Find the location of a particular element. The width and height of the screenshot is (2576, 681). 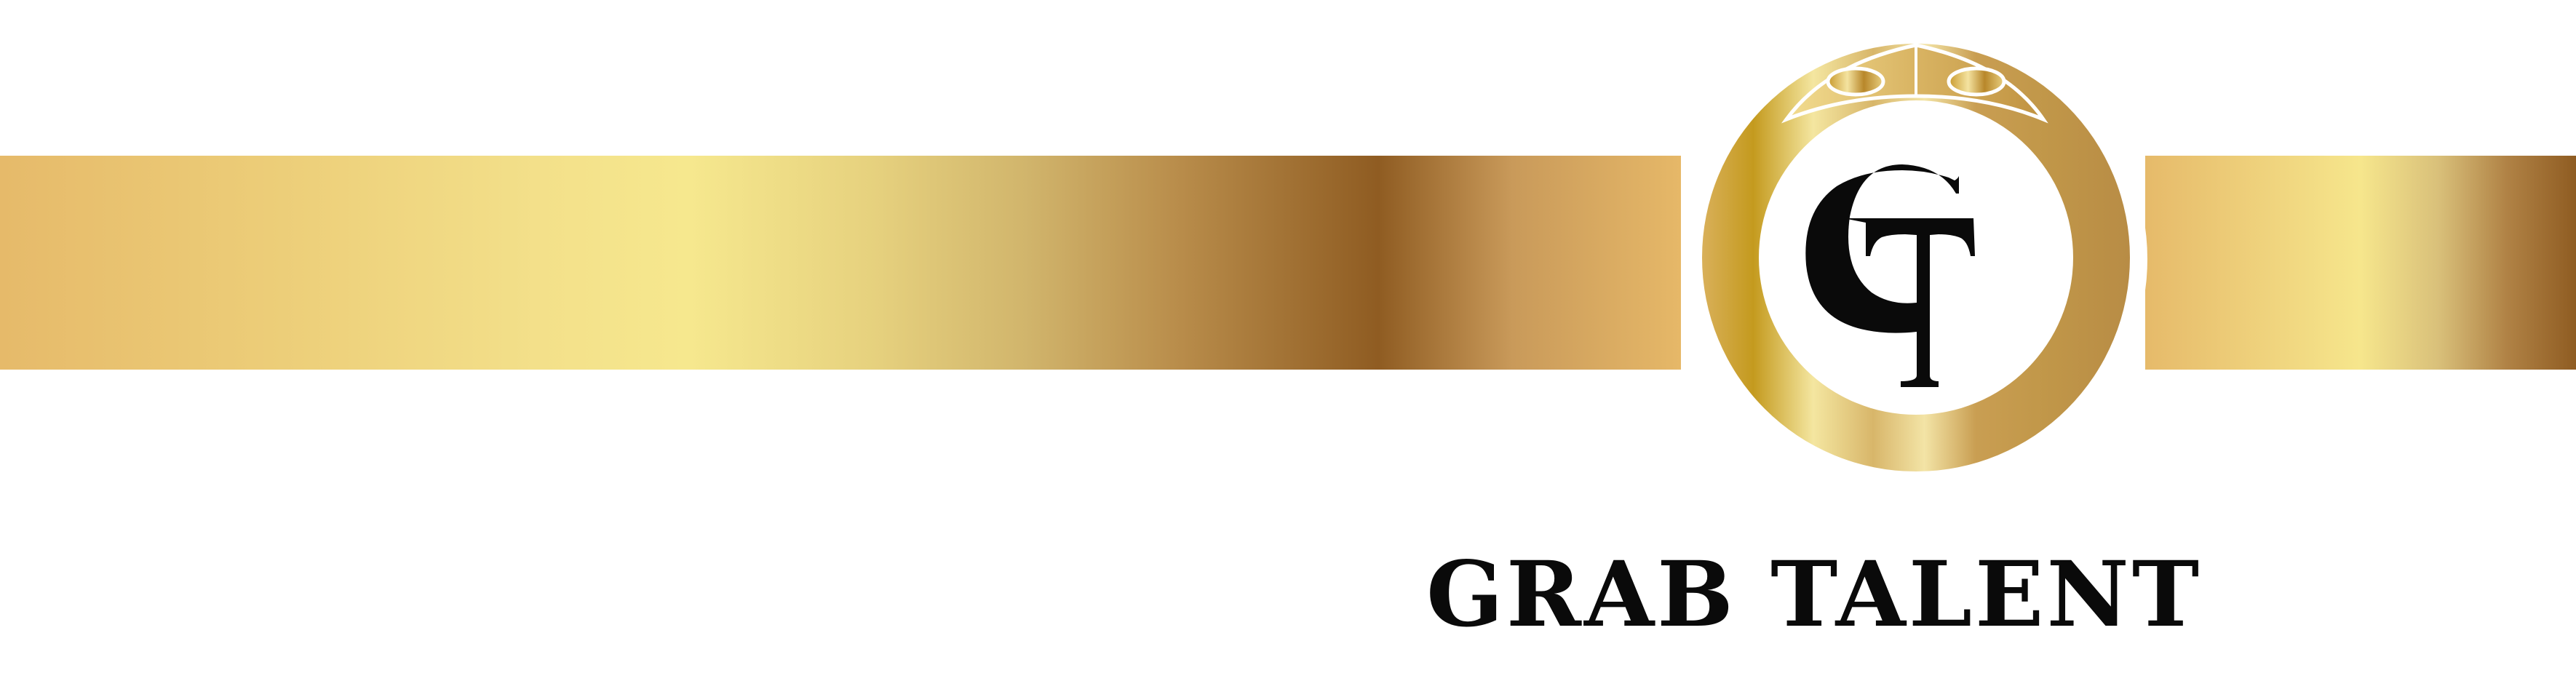

crown-icon is located at coordinates (1915, 83).